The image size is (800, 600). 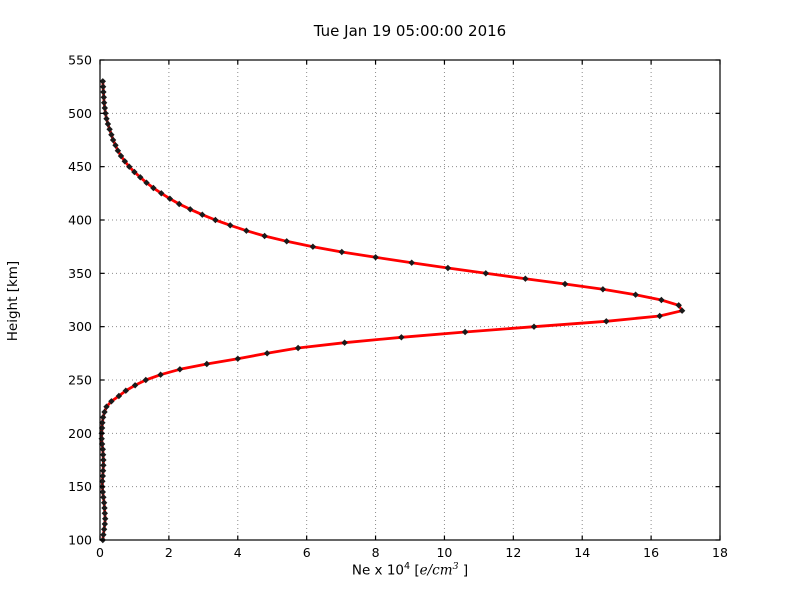 What do you see at coordinates (455, 566) in the screenshot?
I see `x-axis-label-units-exponent: 3` at bounding box center [455, 566].